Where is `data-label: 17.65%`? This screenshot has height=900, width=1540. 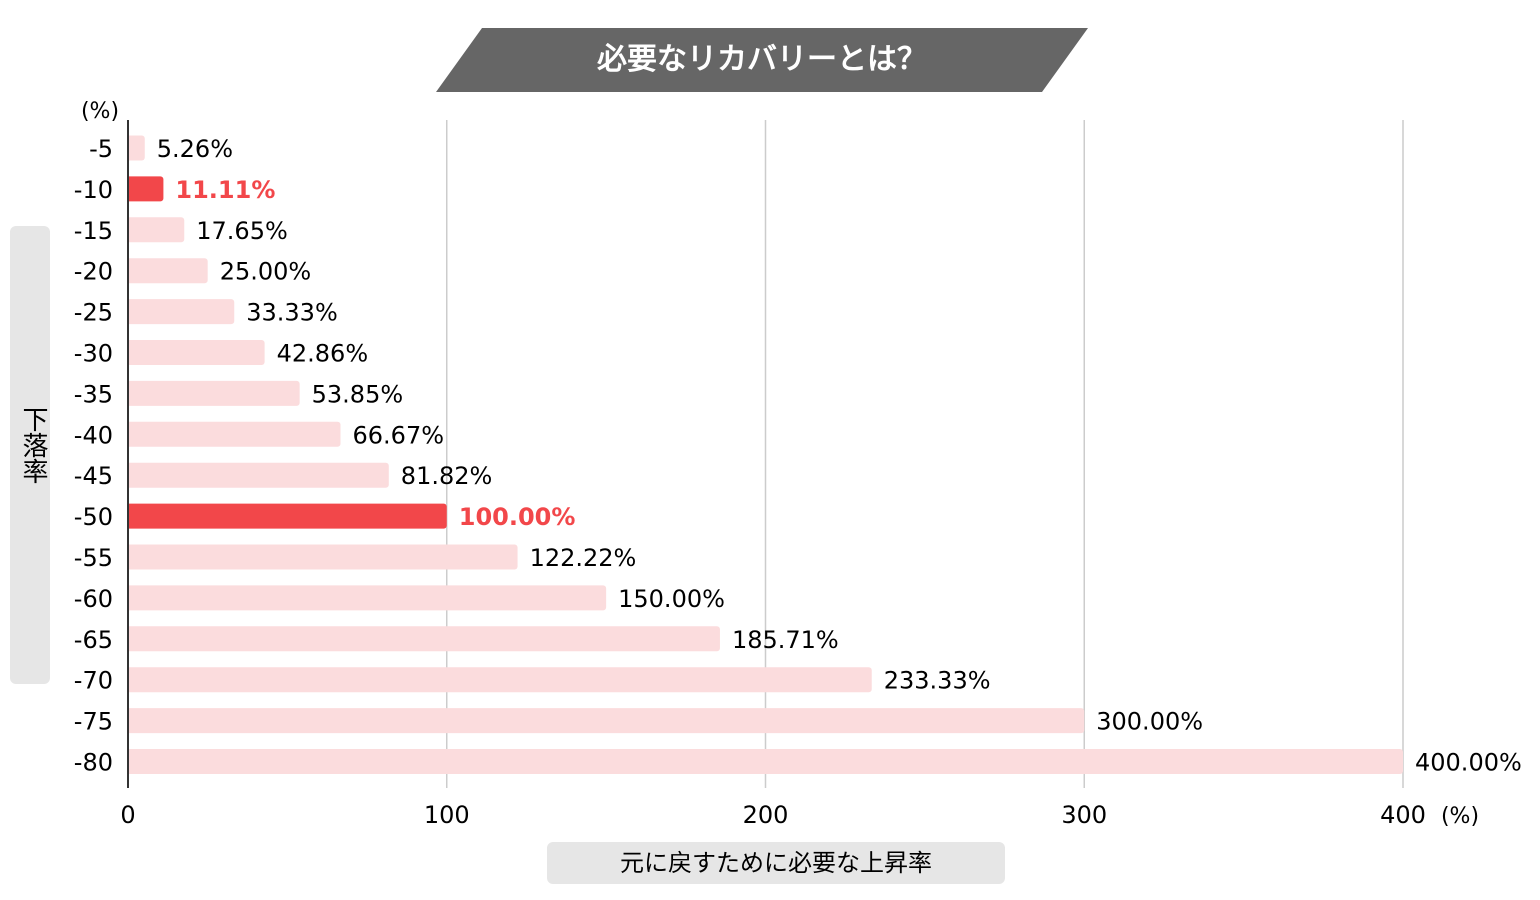
data-label: 17.65% is located at coordinates (242, 231).